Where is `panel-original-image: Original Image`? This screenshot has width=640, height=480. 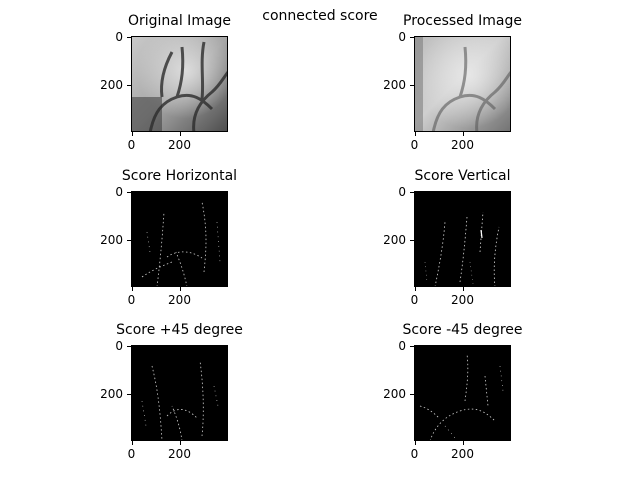 panel-original-image: Original Image is located at coordinates (165, 82).